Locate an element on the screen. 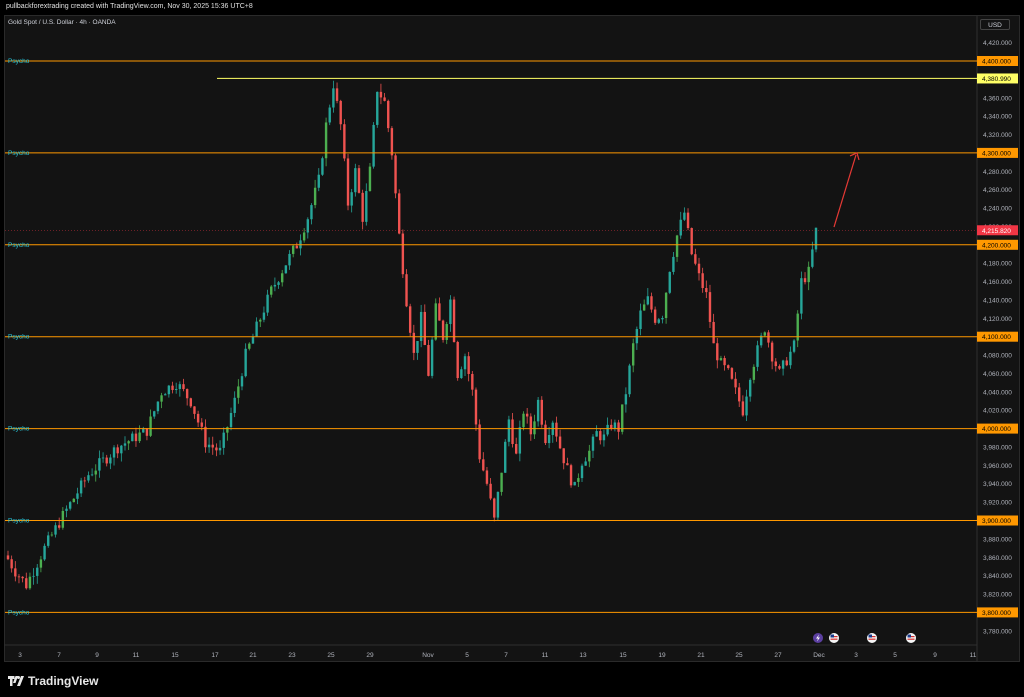 The height and width of the screenshot is (697, 1024). currency-button: USD is located at coordinates (995, 24).